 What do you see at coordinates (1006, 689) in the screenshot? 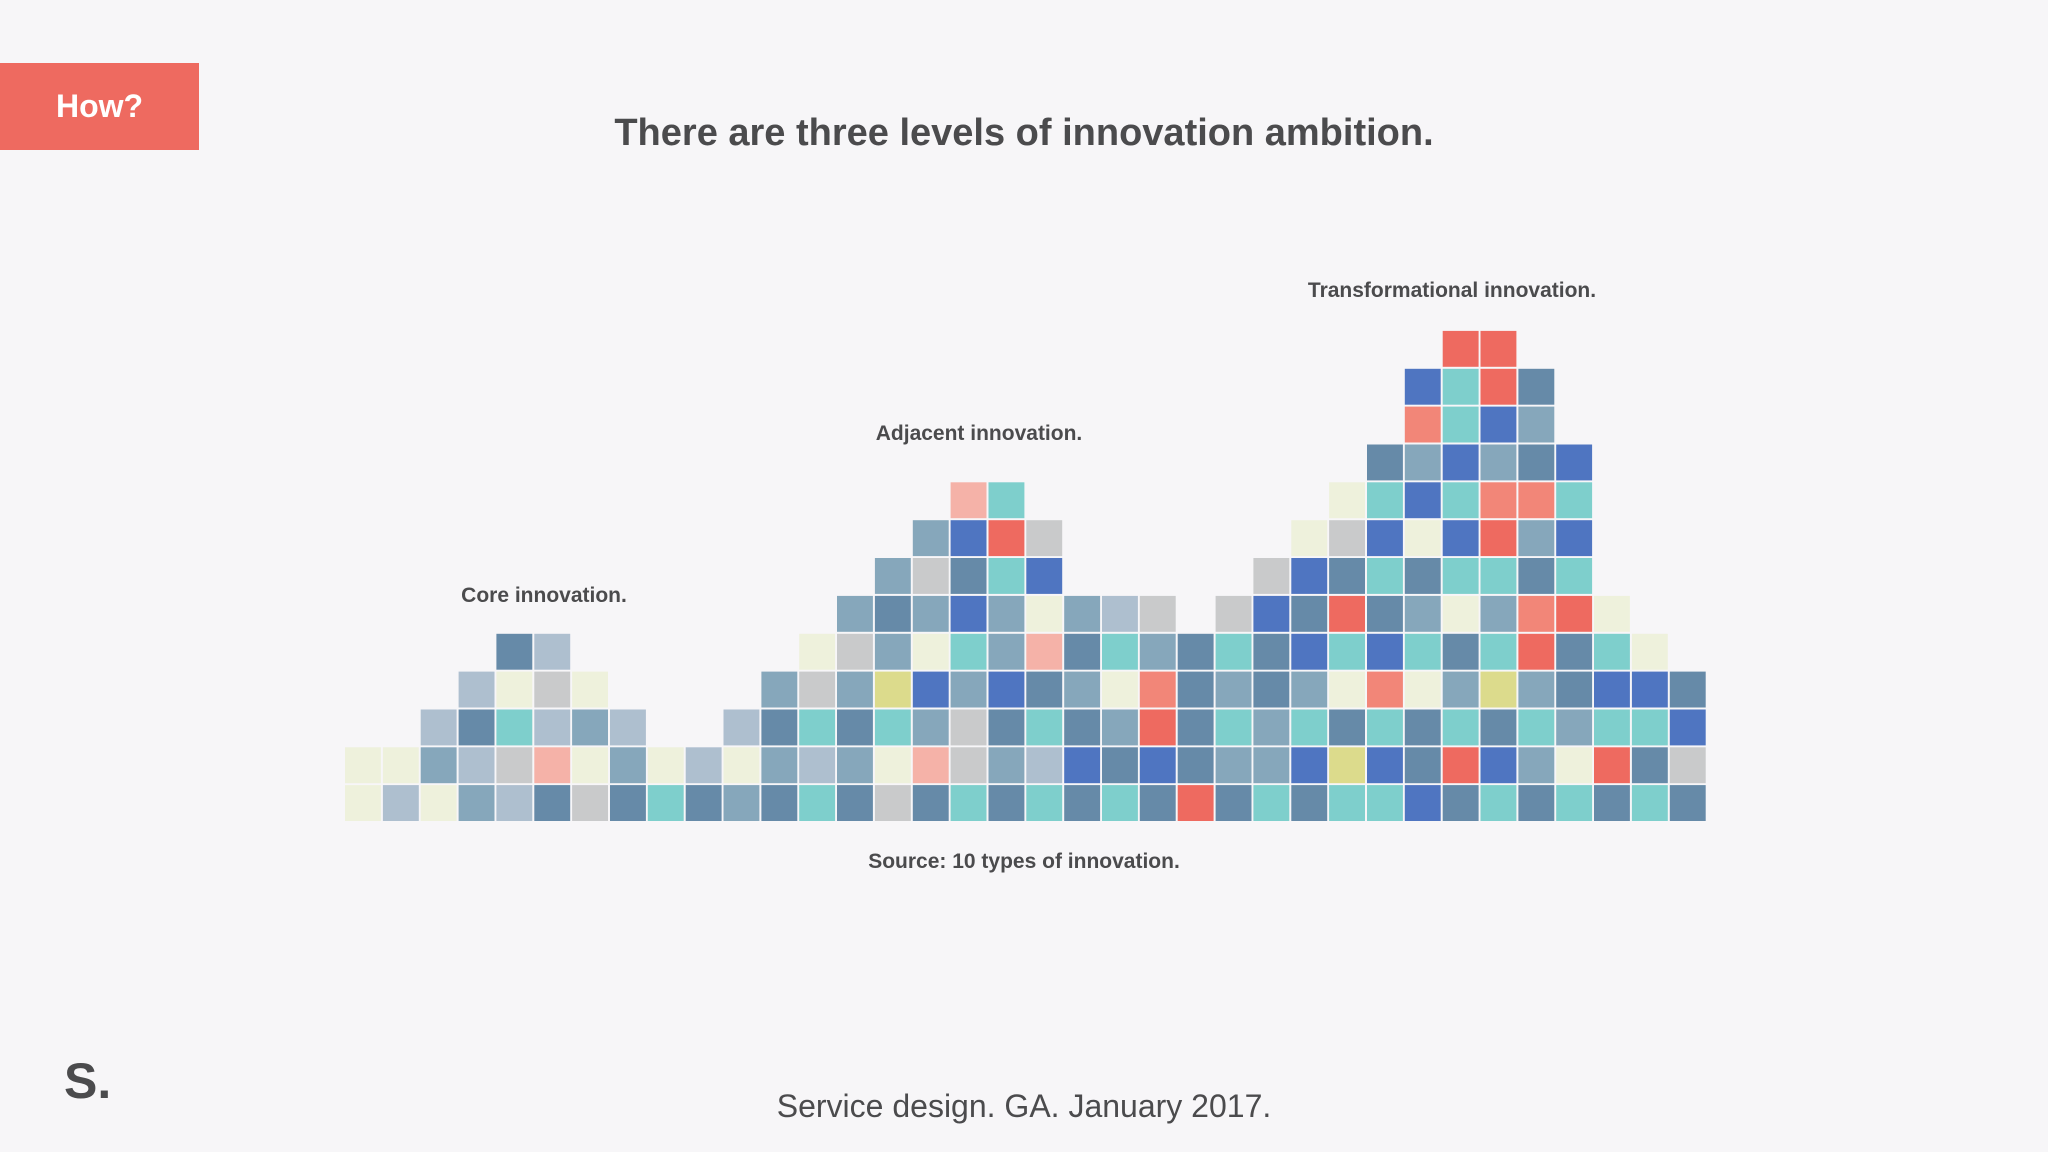
I see `tile-r3-c17` at bounding box center [1006, 689].